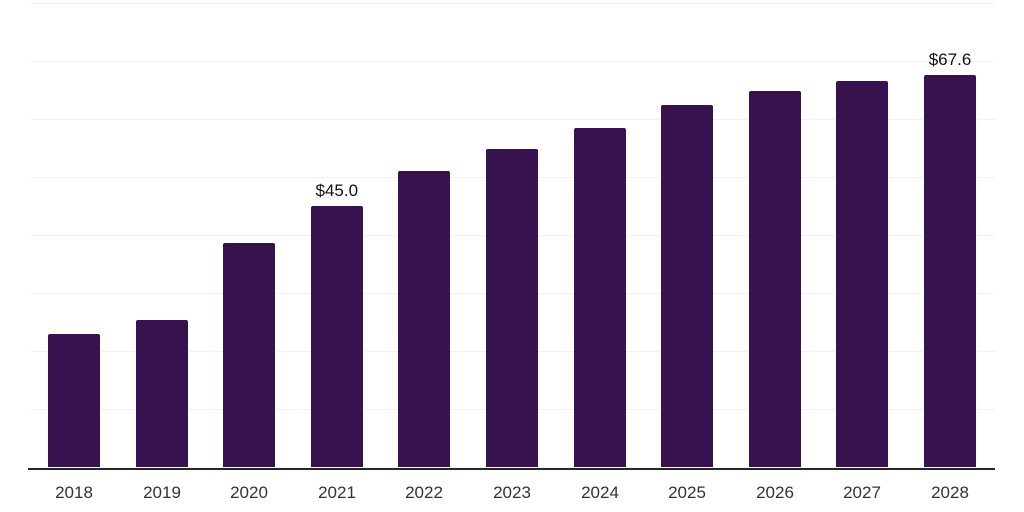 The height and width of the screenshot is (512, 1024). I want to click on x-tick-label-2027: 2027, so click(862, 492).